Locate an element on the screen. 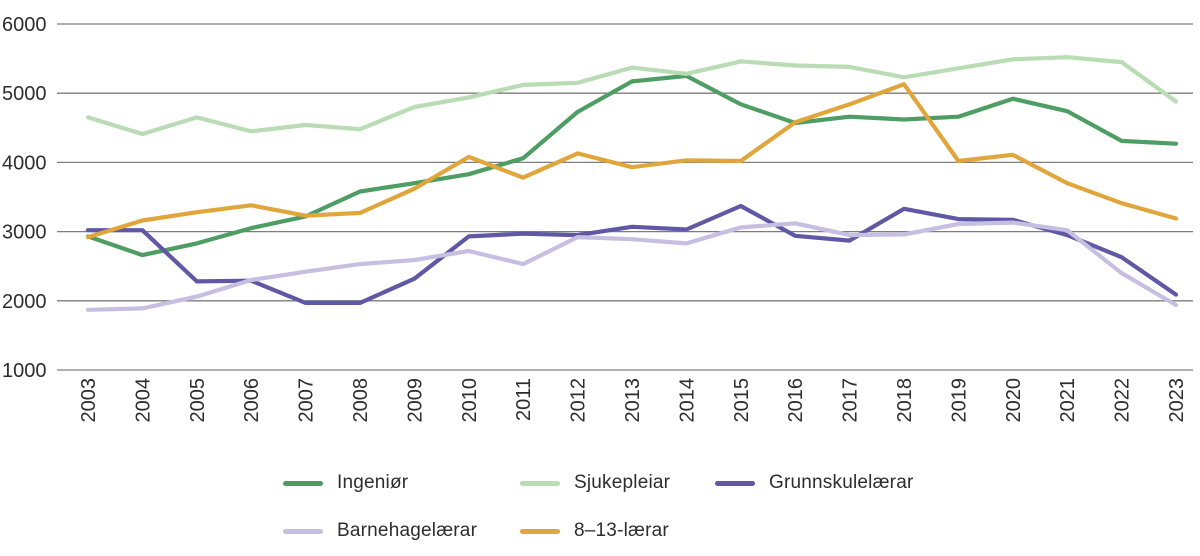  x-tick-label: 2005 is located at coordinates (198, 400).